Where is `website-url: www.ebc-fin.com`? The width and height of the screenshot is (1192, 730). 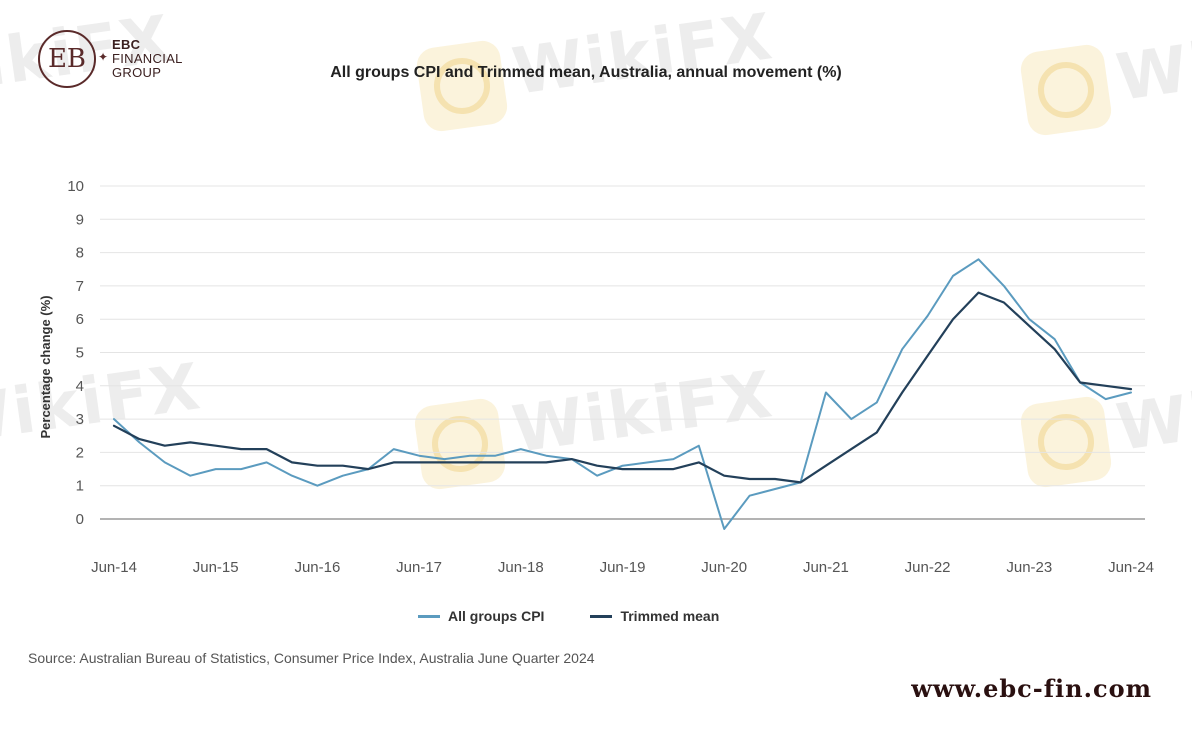
website-url: www.ebc-fin.com is located at coordinates (1031, 688).